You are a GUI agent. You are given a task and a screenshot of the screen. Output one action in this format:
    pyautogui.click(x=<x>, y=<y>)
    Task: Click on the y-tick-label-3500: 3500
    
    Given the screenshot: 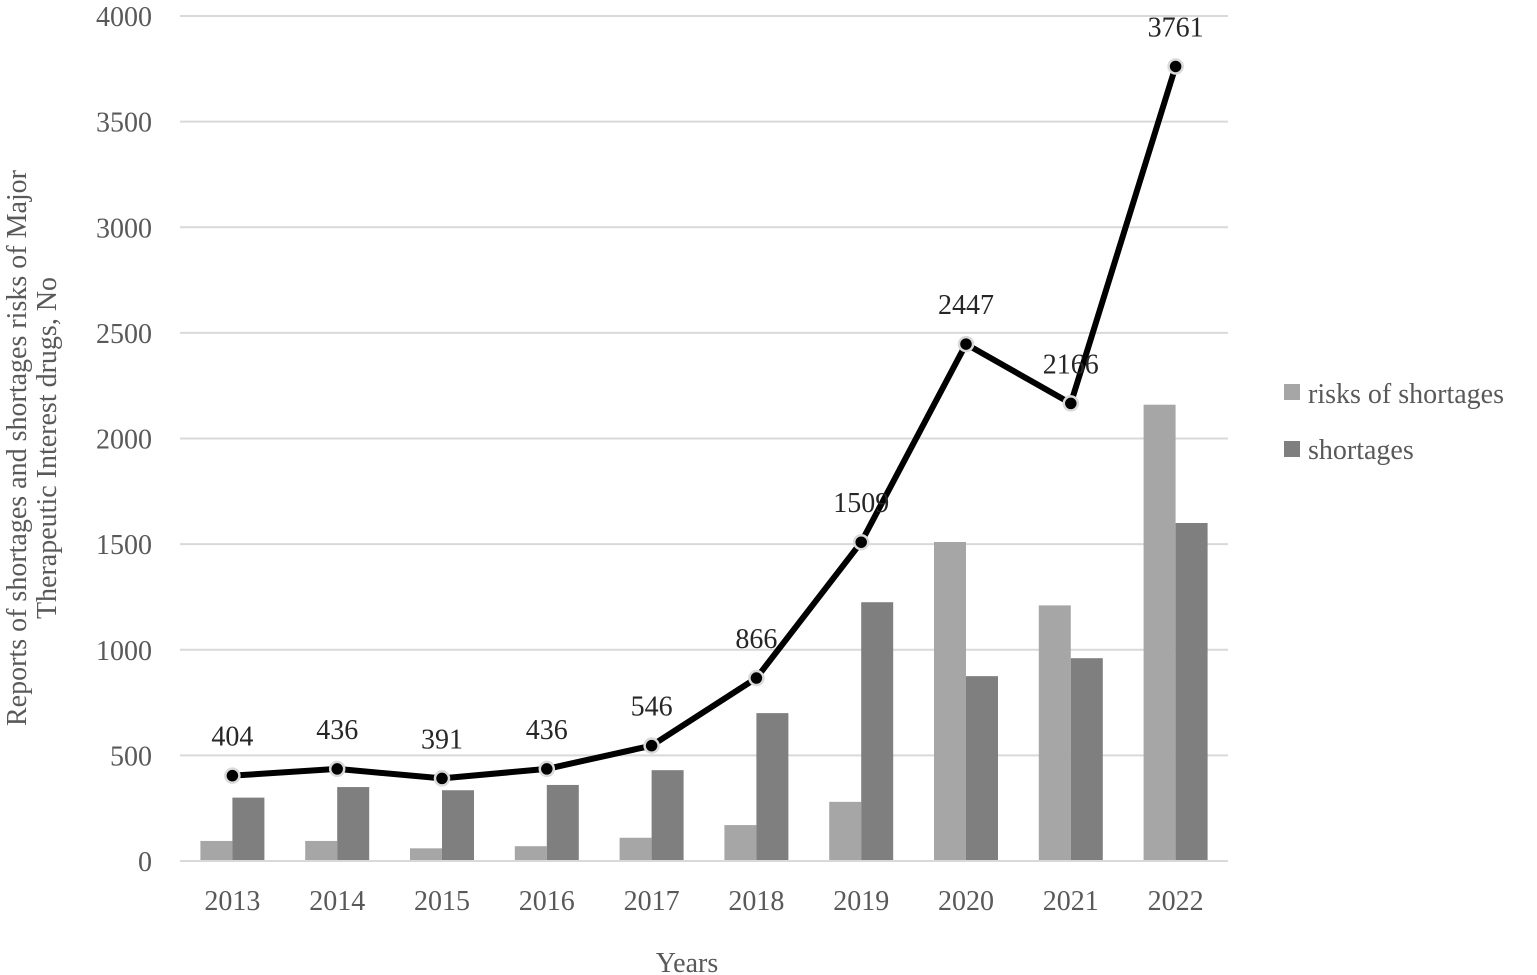 What is the action you would take?
    pyautogui.click(x=124, y=123)
    